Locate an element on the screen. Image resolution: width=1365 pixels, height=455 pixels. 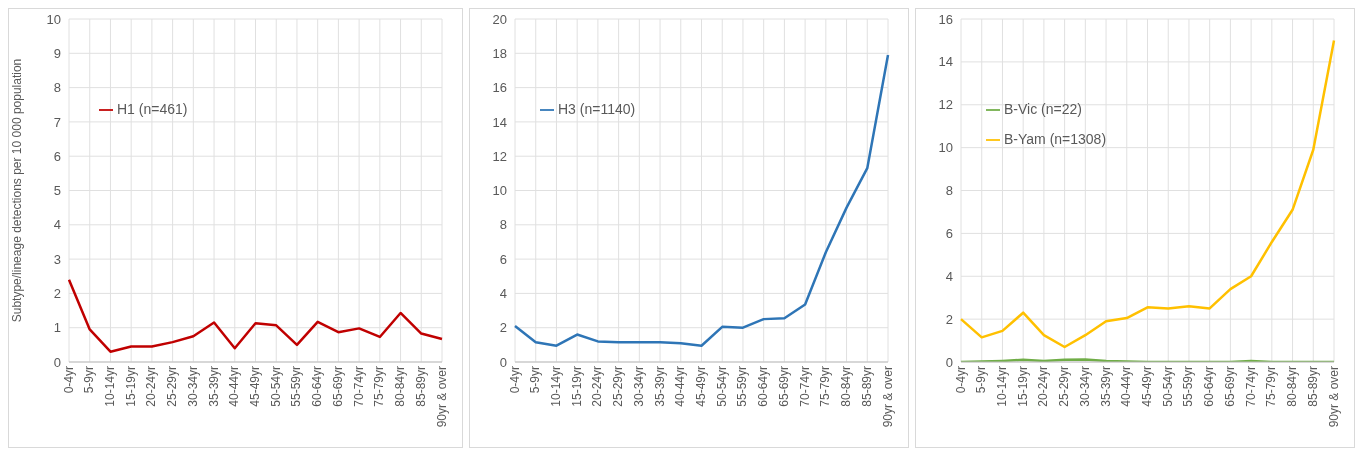
y-tick-label: 5 is located at coordinates (57, 191).